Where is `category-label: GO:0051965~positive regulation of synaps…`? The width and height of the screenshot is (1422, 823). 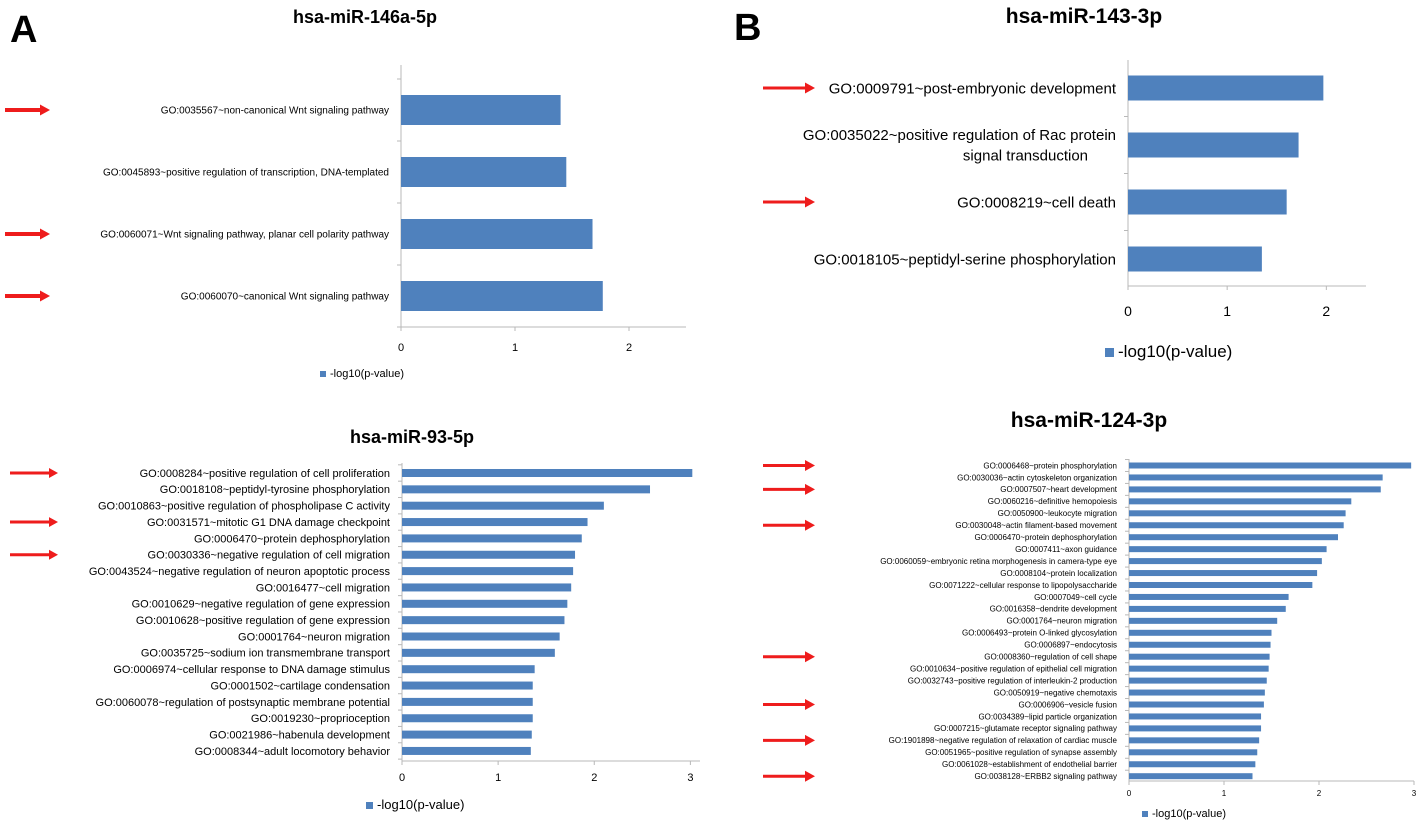
category-label: GO:0051965~positive regulation of synaps… is located at coordinates (1021, 752).